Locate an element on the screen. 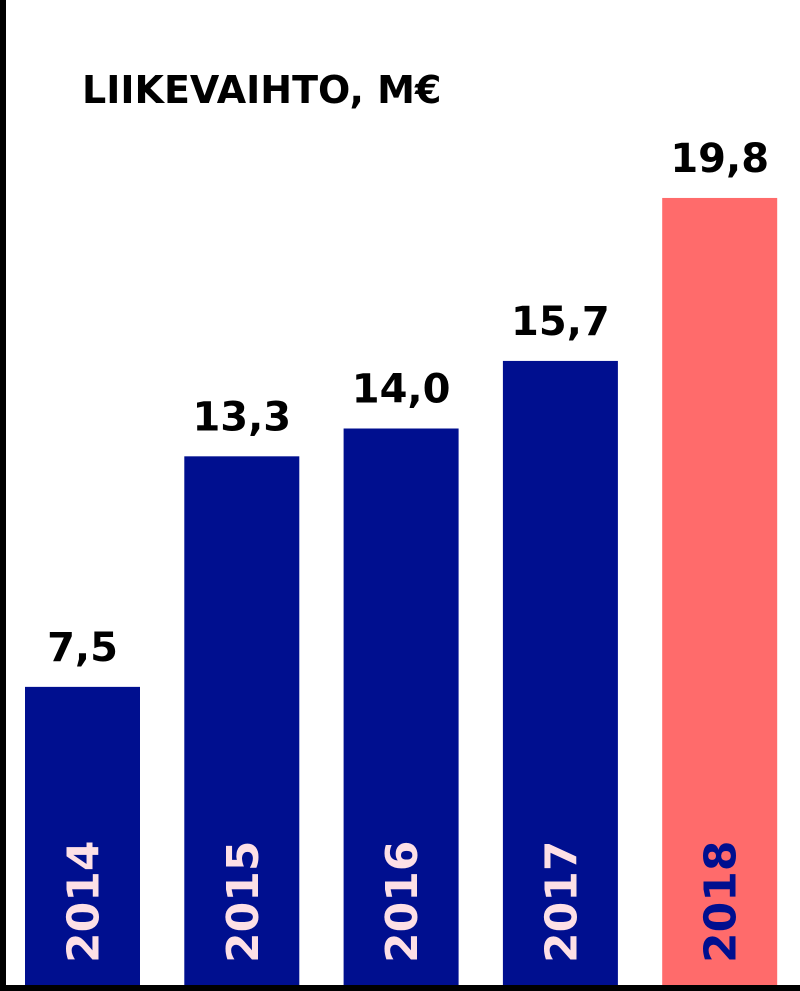 The image size is (800, 991). value-label: 19,8 is located at coordinates (719, 159).